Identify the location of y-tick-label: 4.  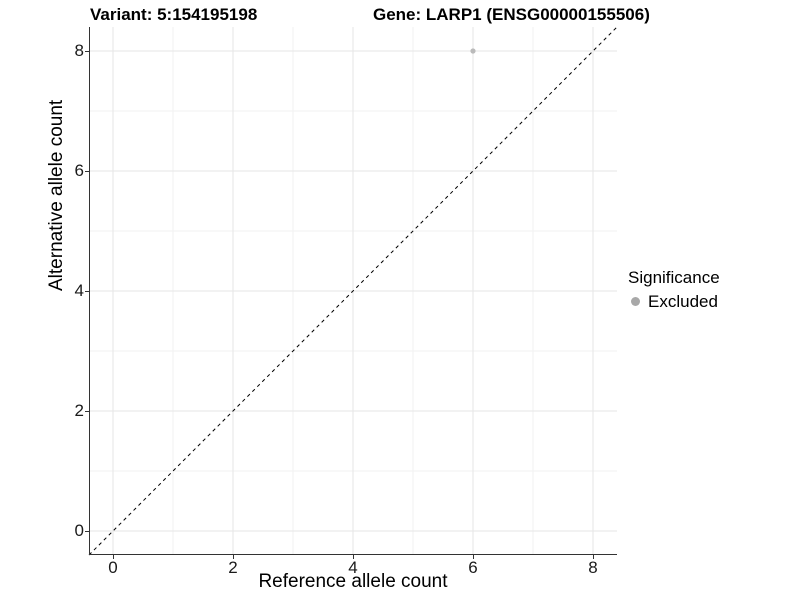
(79, 290).